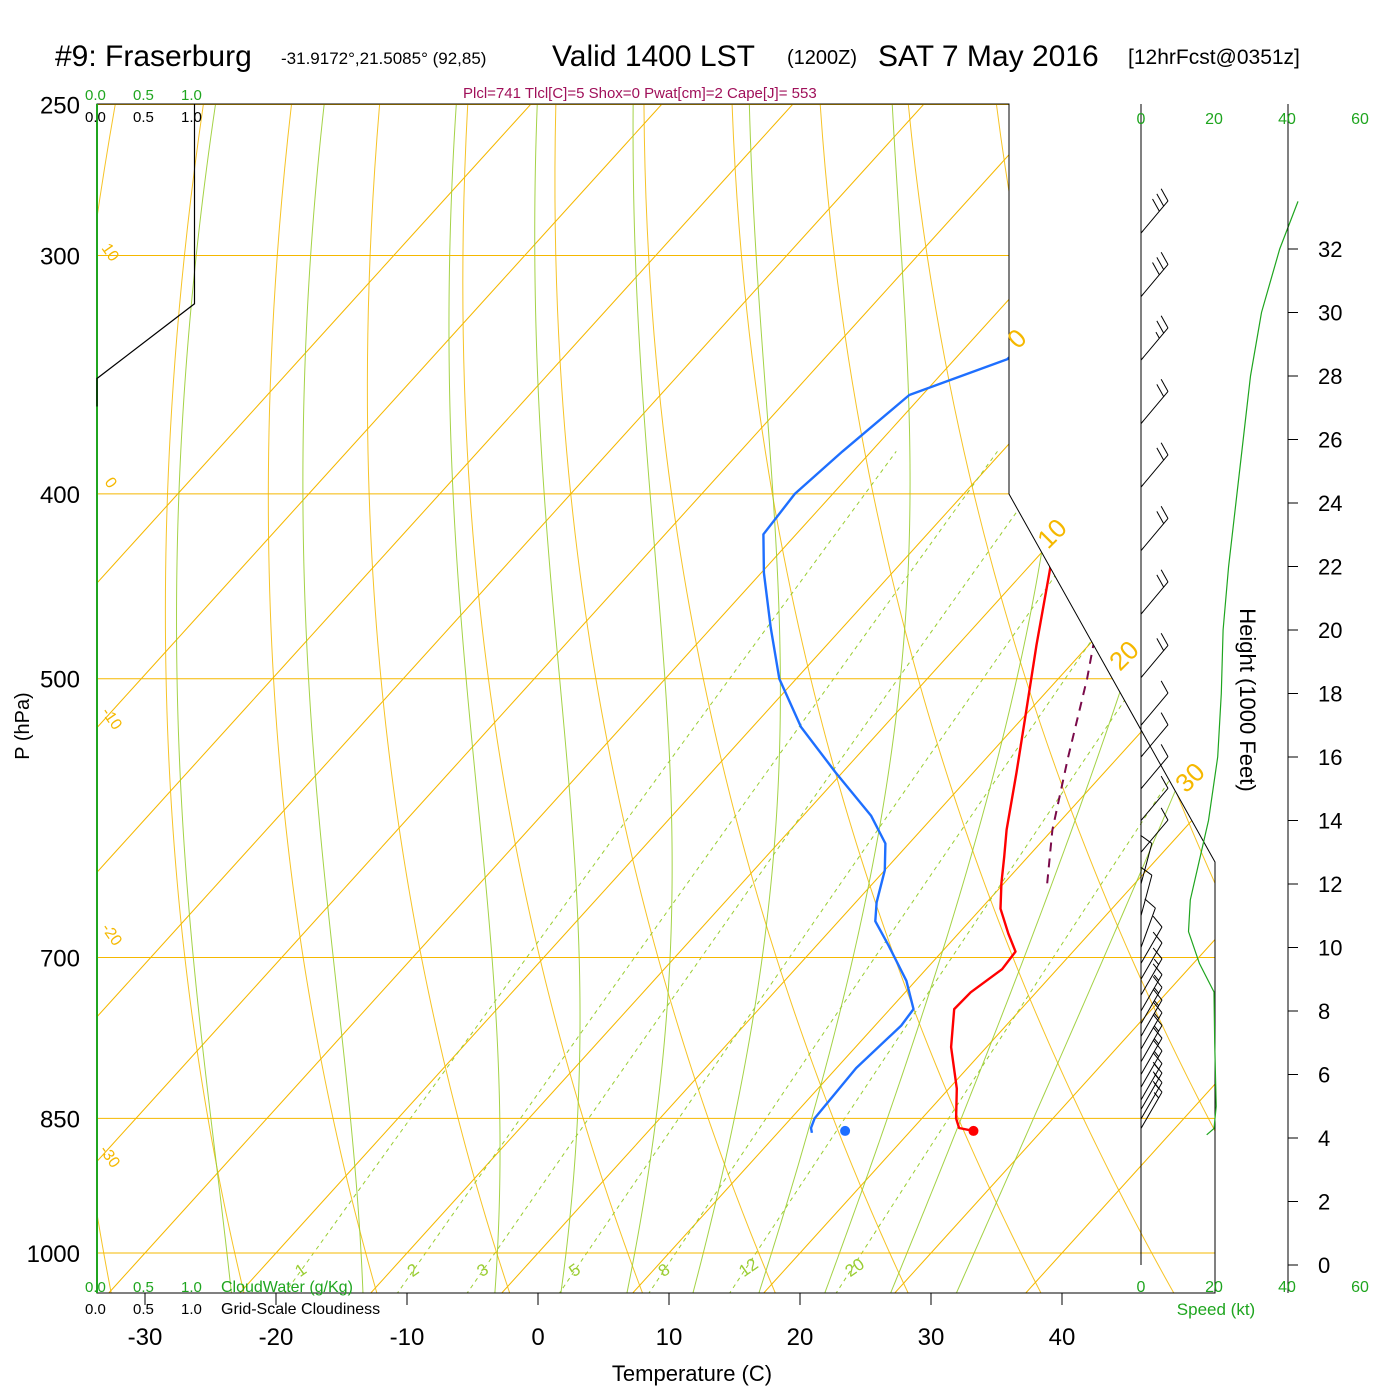  Describe the element at coordinates (1287, 119) in the screenshot. I see `speed-tick-label-top: 40` at that location.